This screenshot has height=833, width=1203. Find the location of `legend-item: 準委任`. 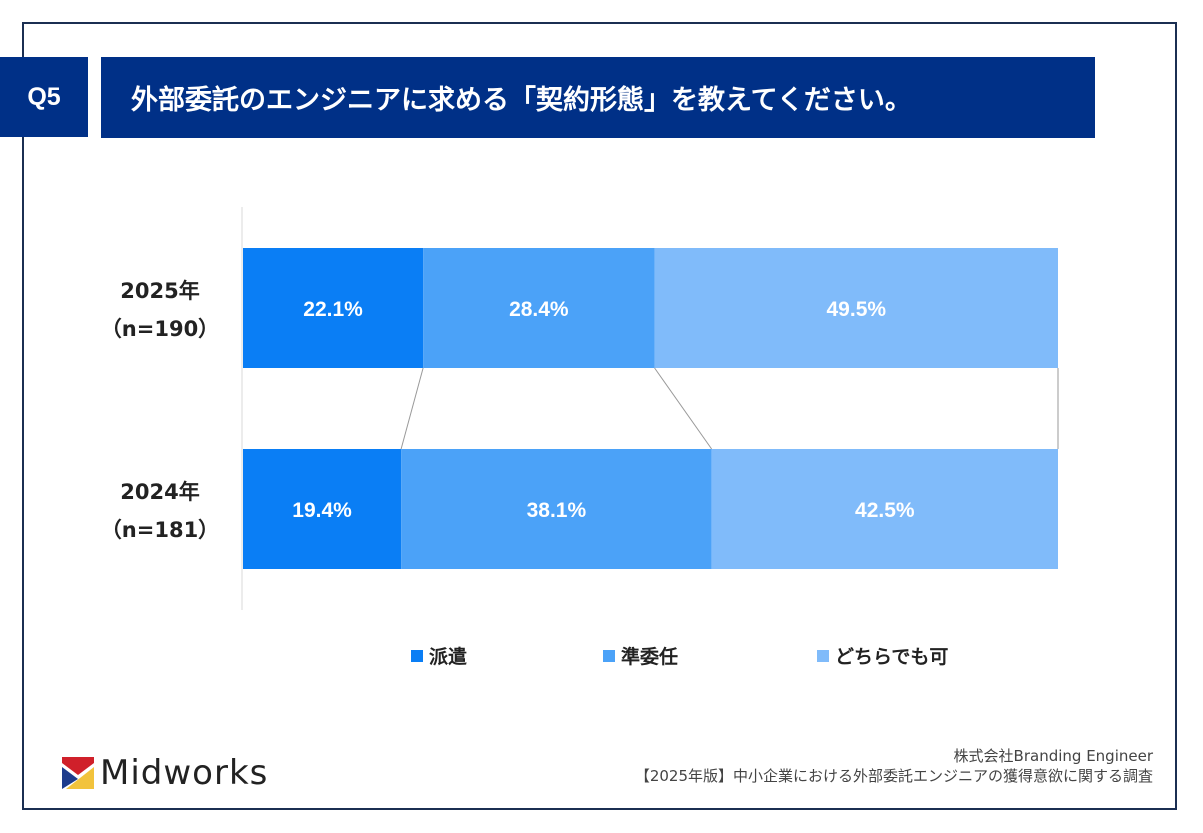

legend-item: 準委任 is located at coordinates (640, 655).